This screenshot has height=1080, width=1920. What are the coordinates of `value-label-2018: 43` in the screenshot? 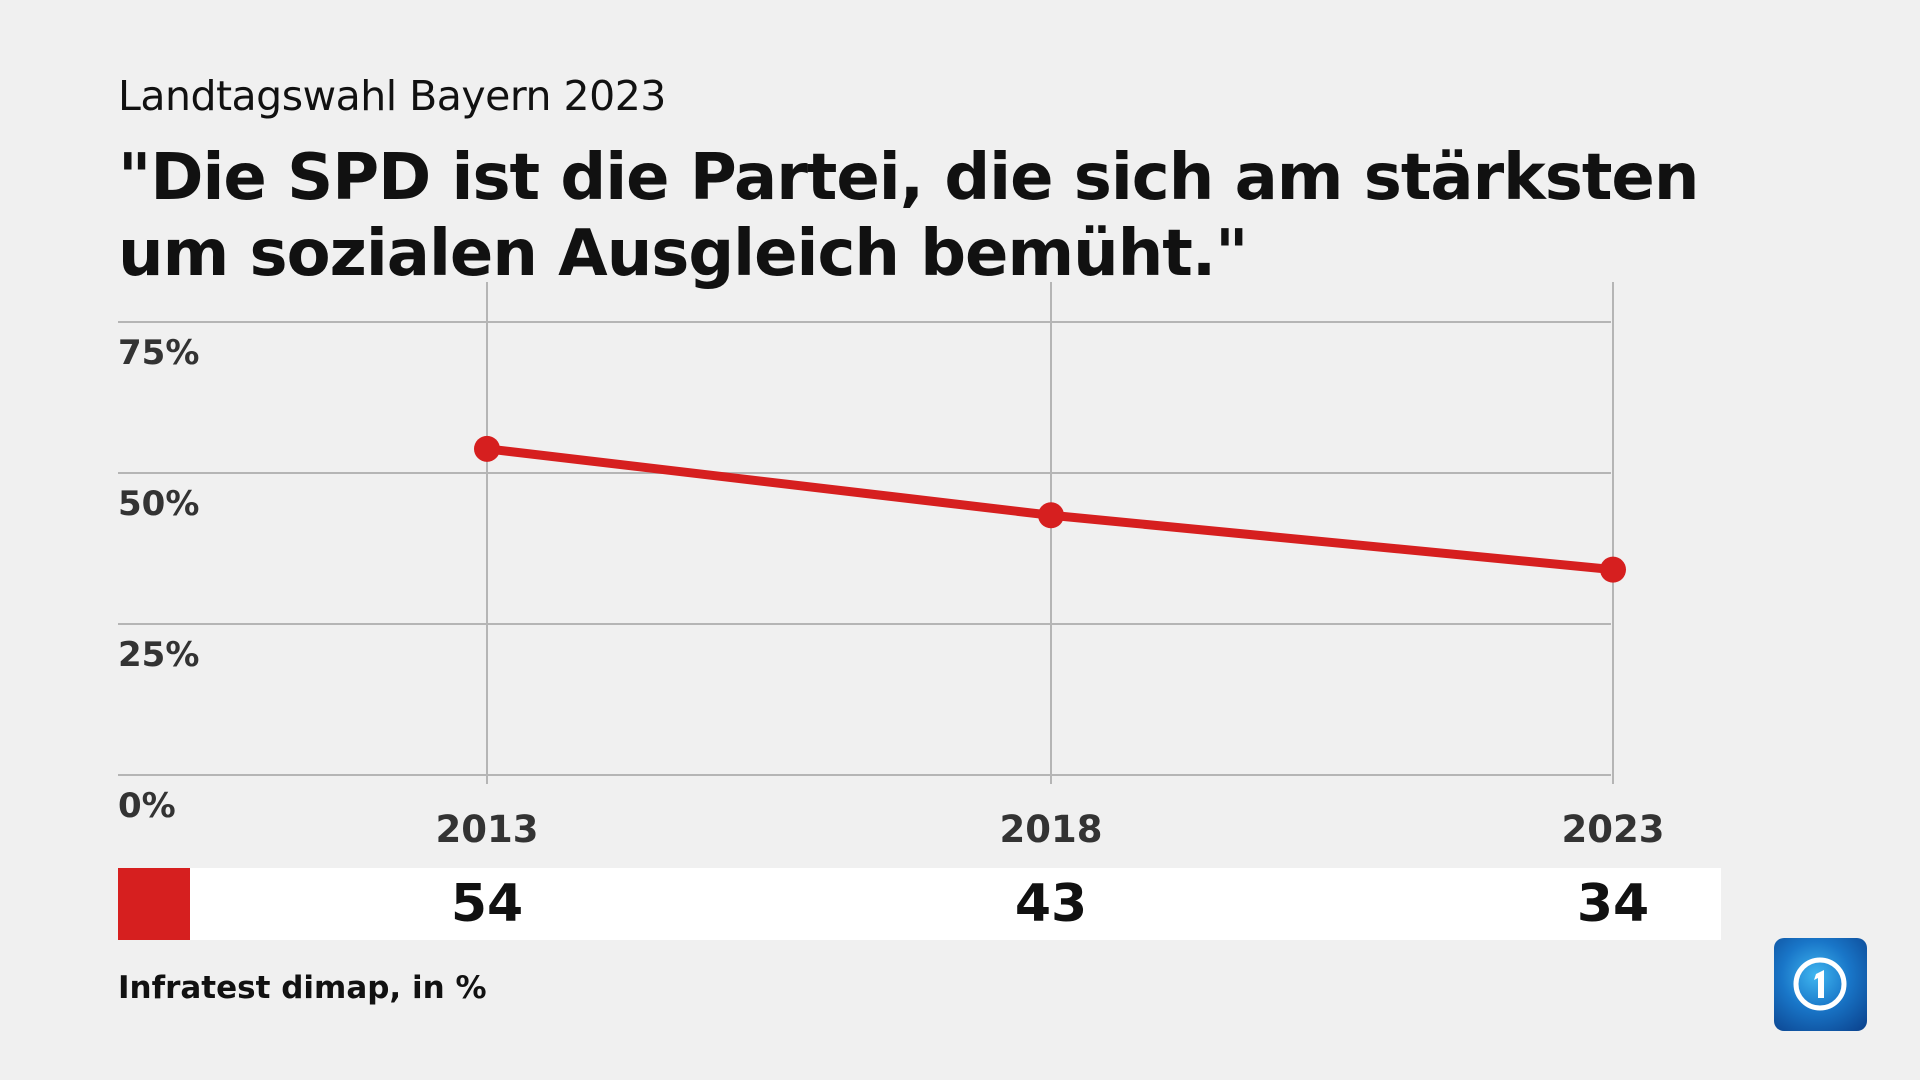 It's located at (1051, 904).